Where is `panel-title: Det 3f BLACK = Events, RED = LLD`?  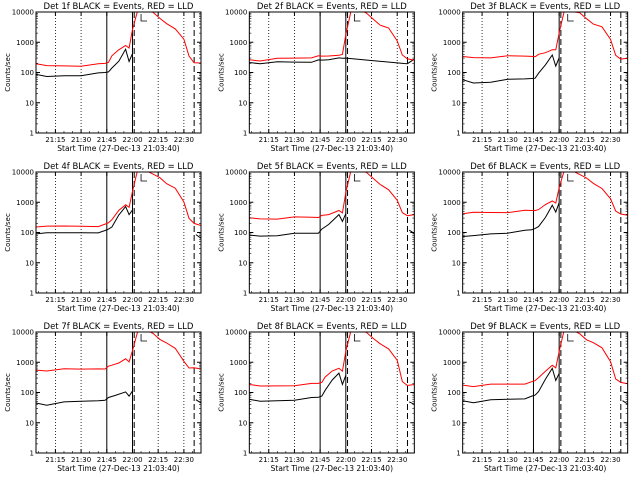
panel-title: Det 3f BLACK = Events, RED = LLD is located at coordinates (545, 7).